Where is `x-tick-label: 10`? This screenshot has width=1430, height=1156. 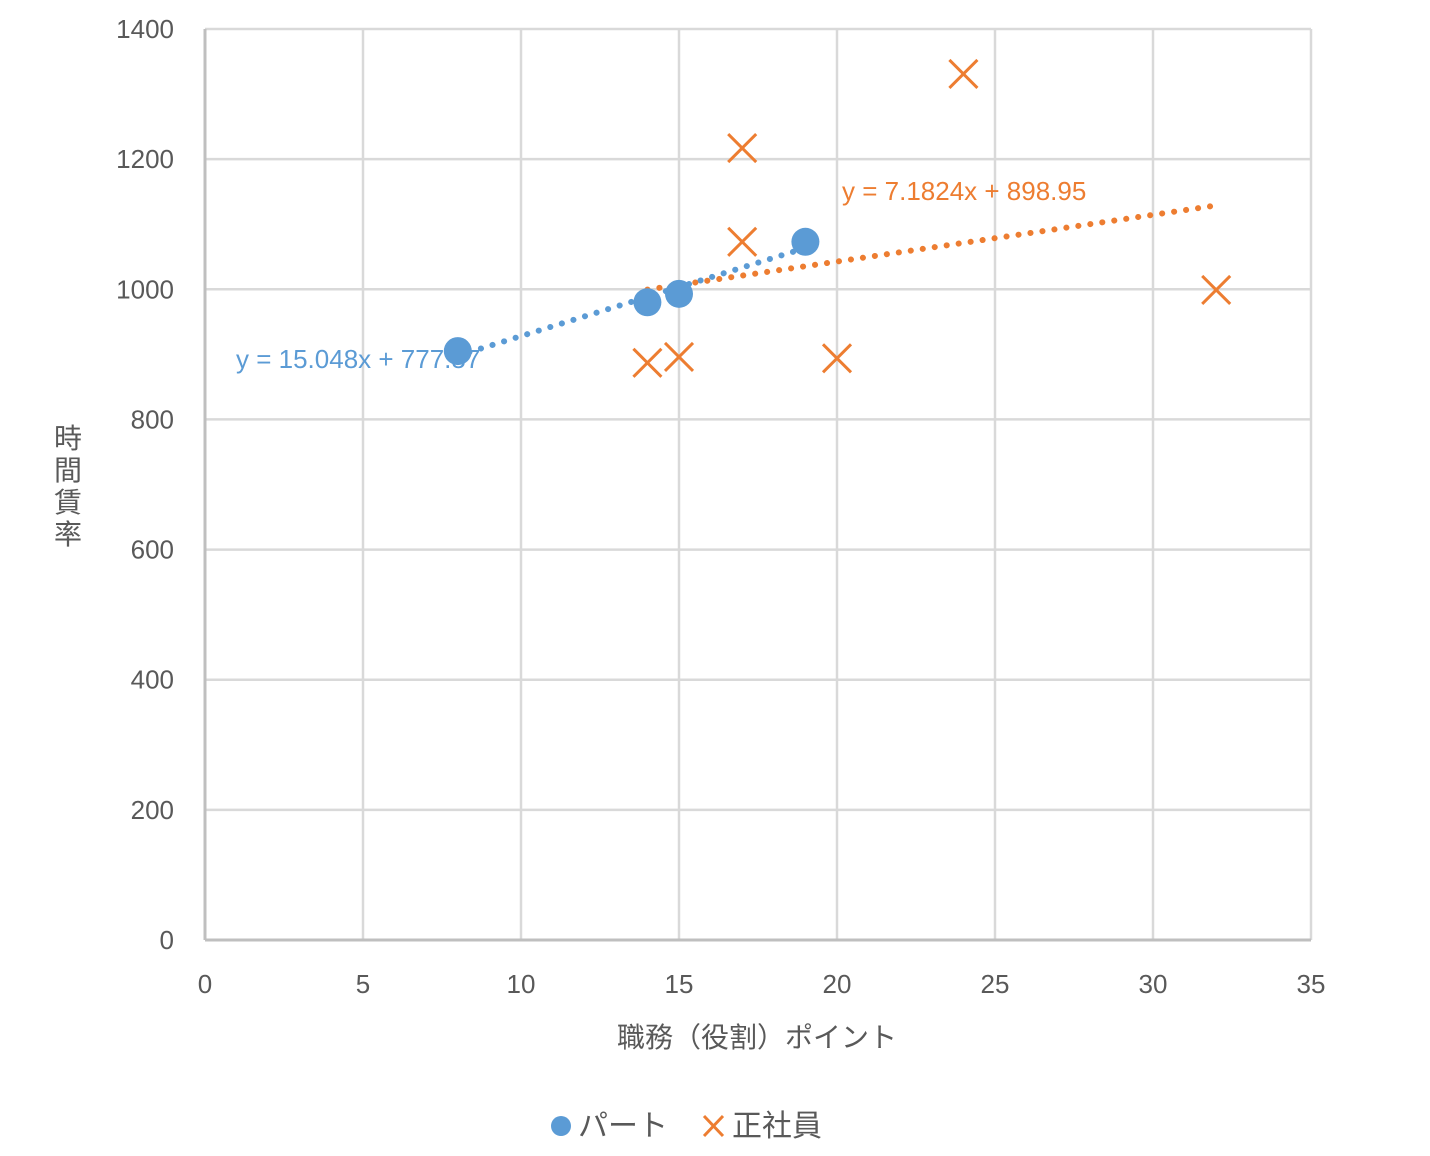 x-tick-label: 10 is located at coordinates (521, 984).